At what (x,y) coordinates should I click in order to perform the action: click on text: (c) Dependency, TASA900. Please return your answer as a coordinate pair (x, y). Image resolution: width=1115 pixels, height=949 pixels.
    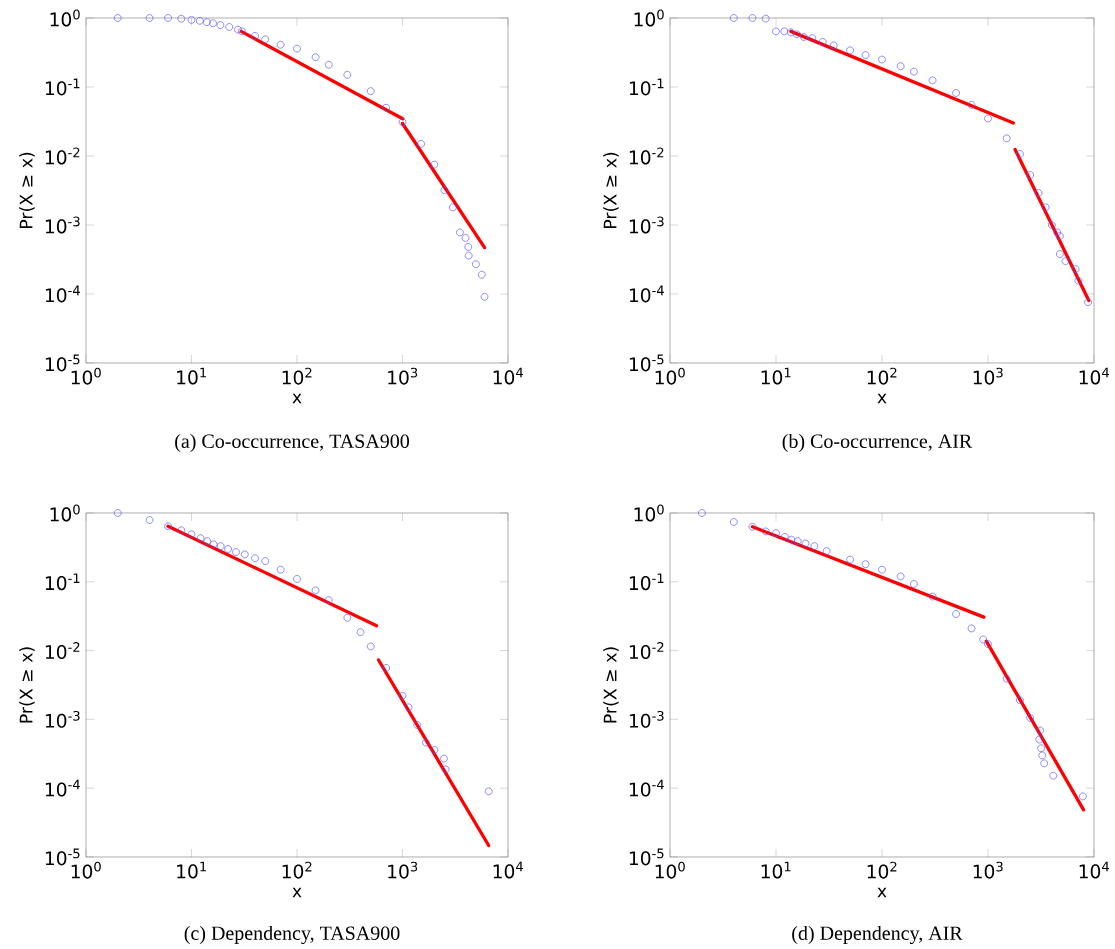
    Looking at the image, I should click on (292, 935).